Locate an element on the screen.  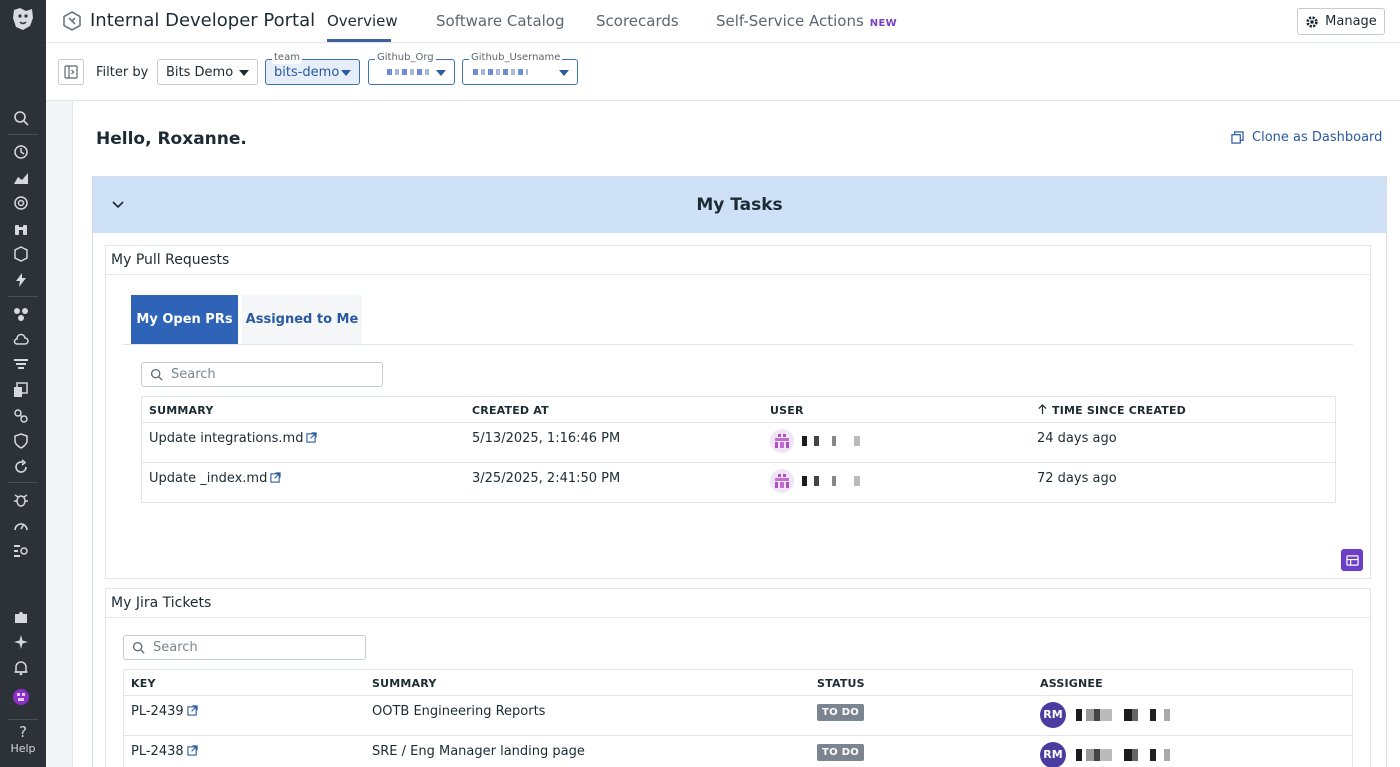
pull-requests-title: My Pull Requests is located at coordinates (170, 260).